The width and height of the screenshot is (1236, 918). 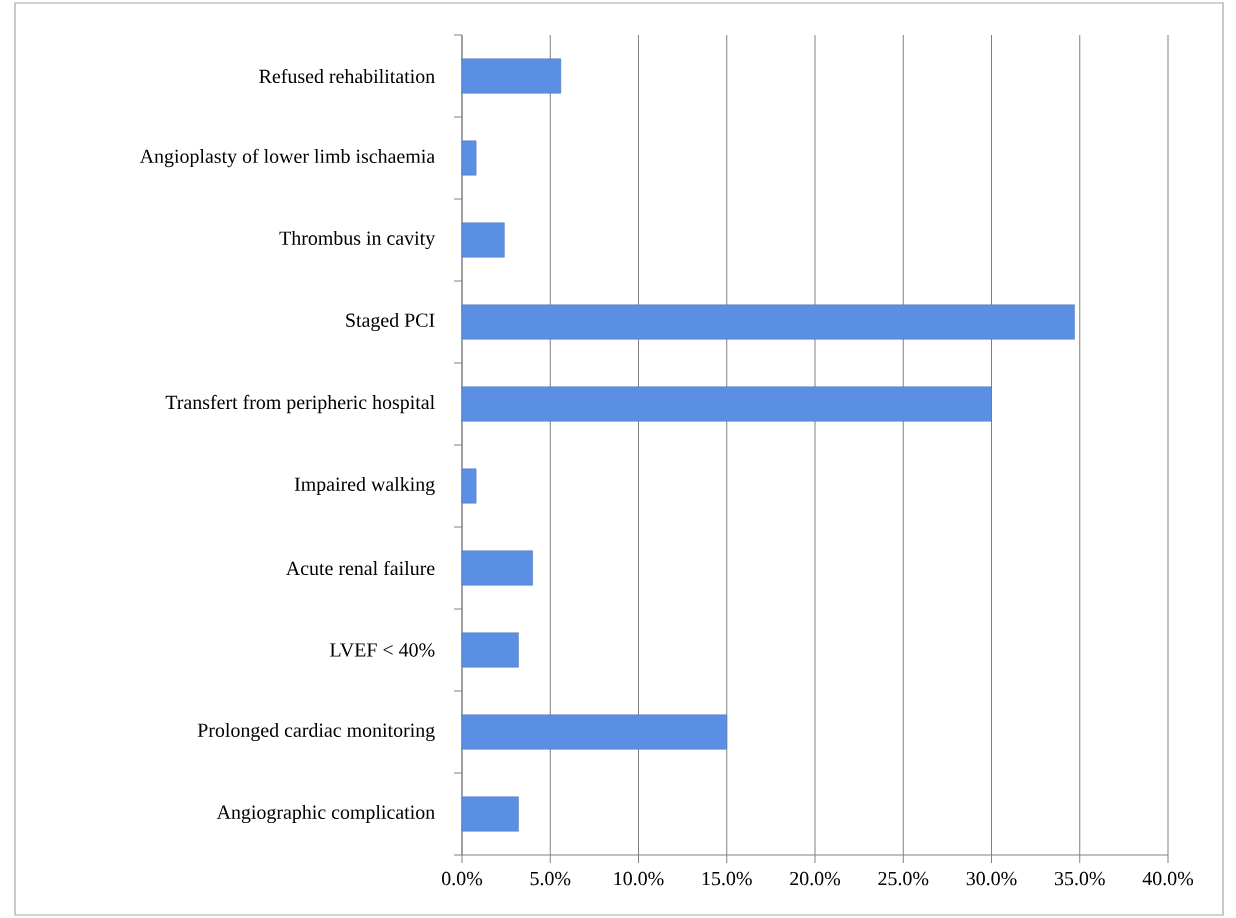 What do you see at coordinates (903, 878) in the screenshot?
I see `x-tick-label: 25.0%` at bounding box center [903, 878].